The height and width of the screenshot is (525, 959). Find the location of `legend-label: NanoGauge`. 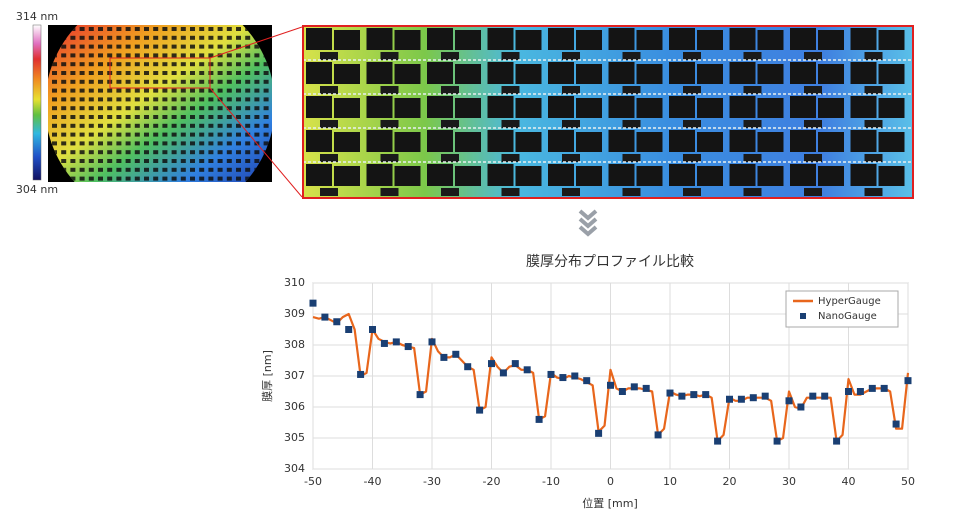

legend-label: NanoGauge is located at coordinates (847, 316).